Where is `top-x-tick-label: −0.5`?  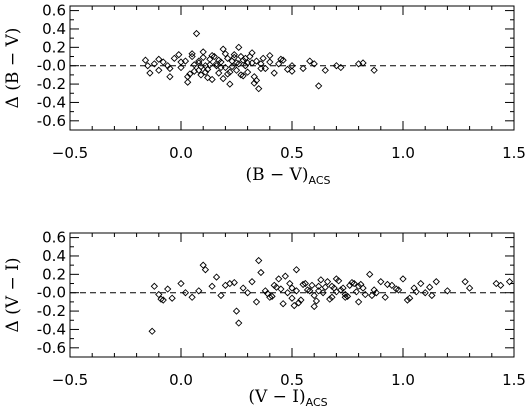
top-x-tick-label: −0.5 is located at coordinates (70, 153).